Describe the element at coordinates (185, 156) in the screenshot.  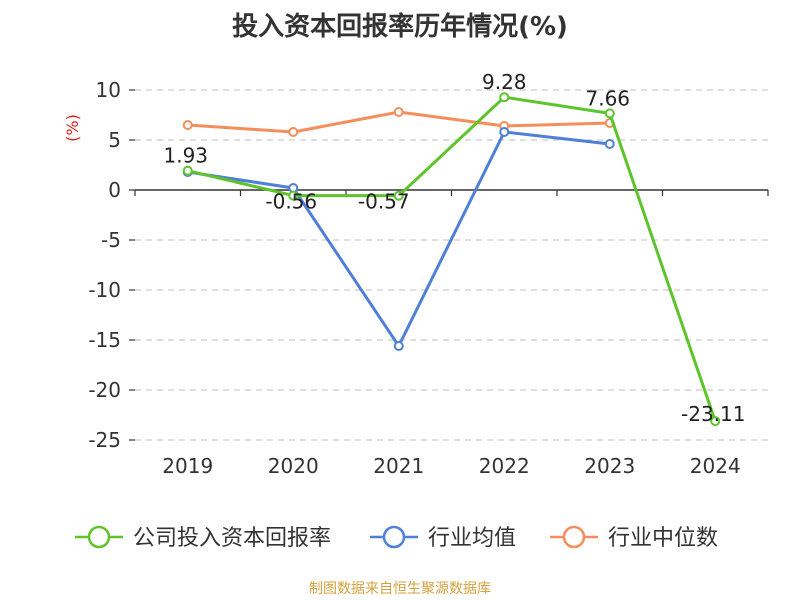
I see `data-label: 1.93` at that location.